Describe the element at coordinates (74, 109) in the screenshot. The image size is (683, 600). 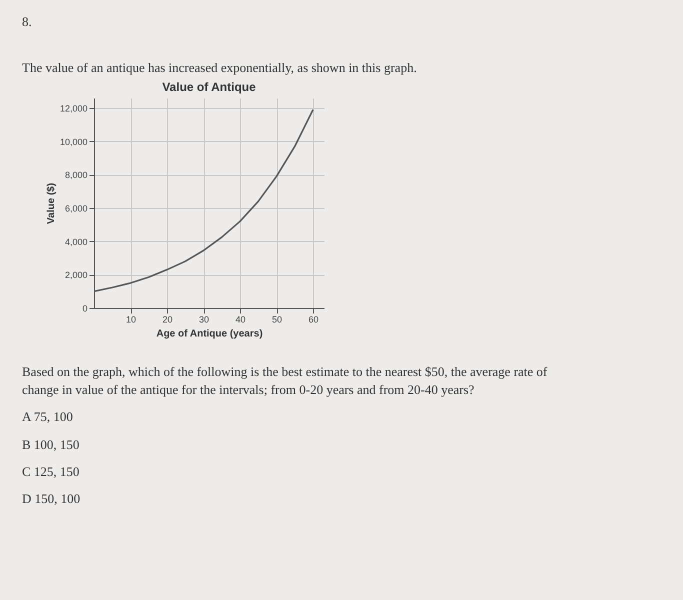
I see `y-tick-label: 12,000` at that location.